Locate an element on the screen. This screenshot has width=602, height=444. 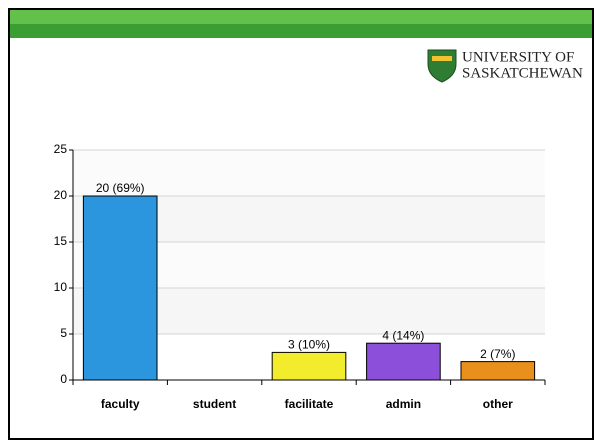
x-tick-label: admin is located at coordinates (403, 404).